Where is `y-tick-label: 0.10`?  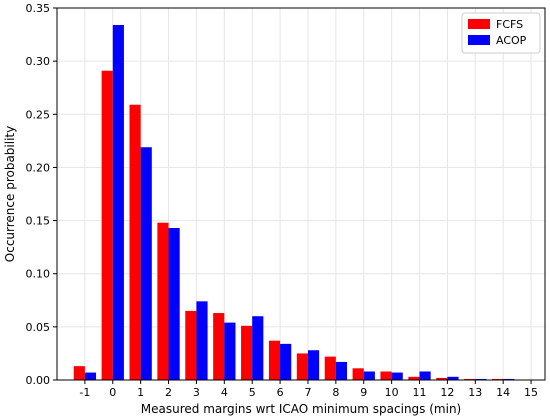 y-tick-label: 0.10 is located at coordinates (38, 274).